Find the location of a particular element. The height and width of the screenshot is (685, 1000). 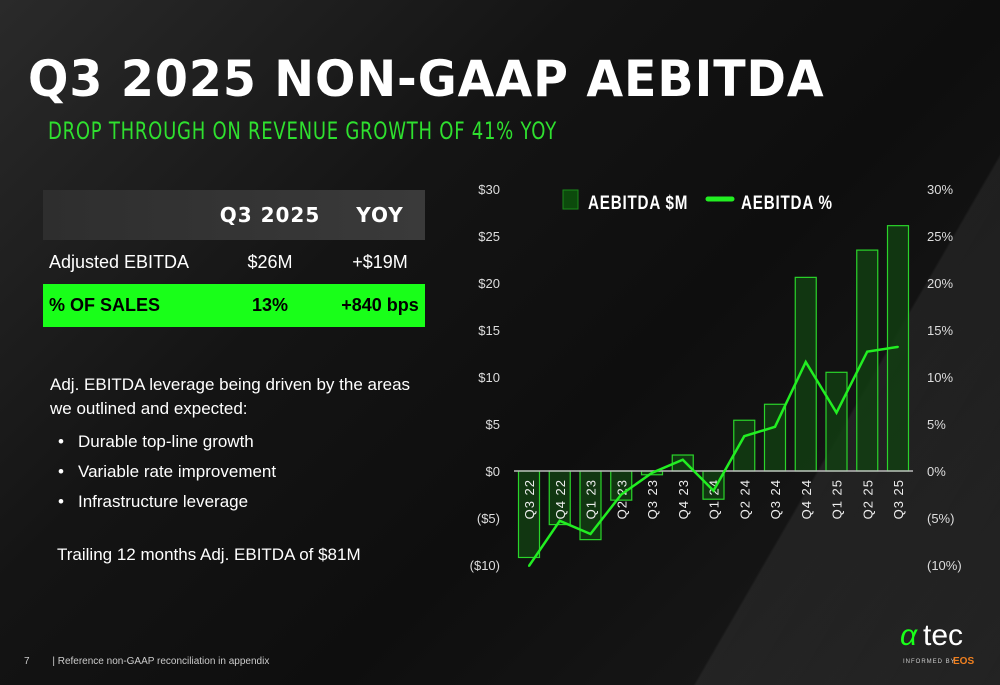

table-header: Q3 2025 YOY is located at coordinates (234, 215).